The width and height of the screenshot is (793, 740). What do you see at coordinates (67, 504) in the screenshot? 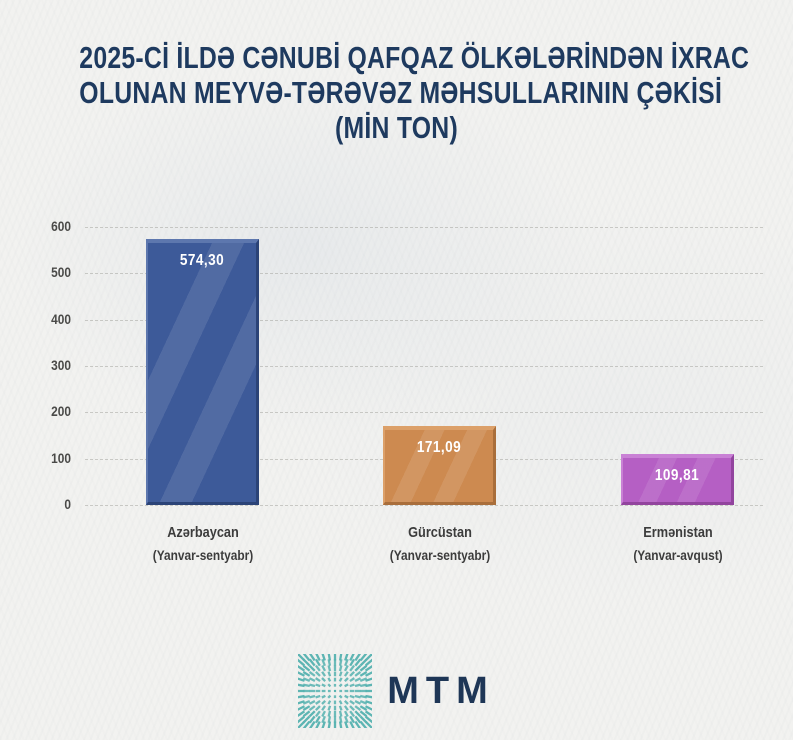
I see `y-tick-label-0: 0` at bounding box center [67, 504].